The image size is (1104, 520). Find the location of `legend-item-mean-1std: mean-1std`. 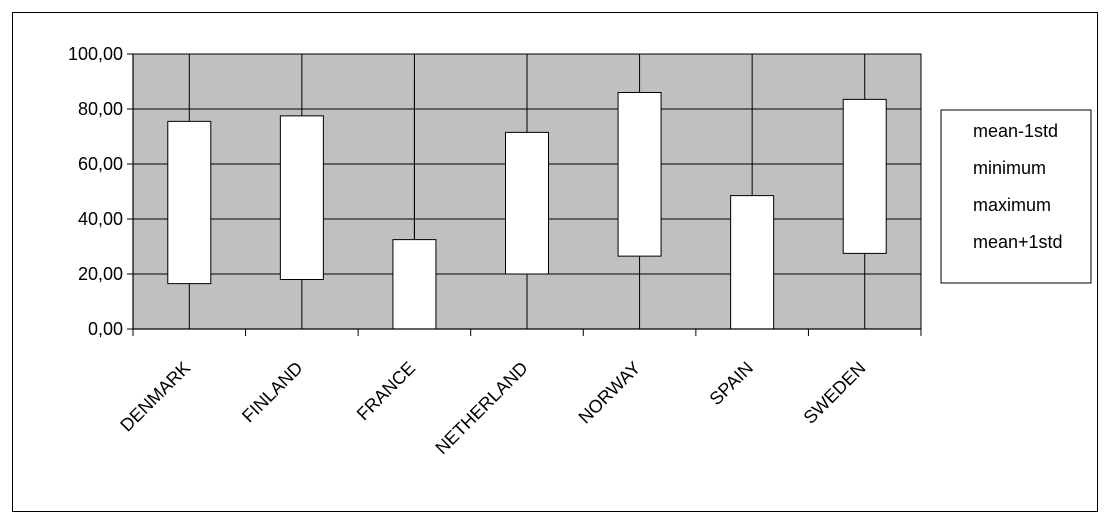

legend-item-mean-1std: mean-1std is located at coordinates (1015, 131).